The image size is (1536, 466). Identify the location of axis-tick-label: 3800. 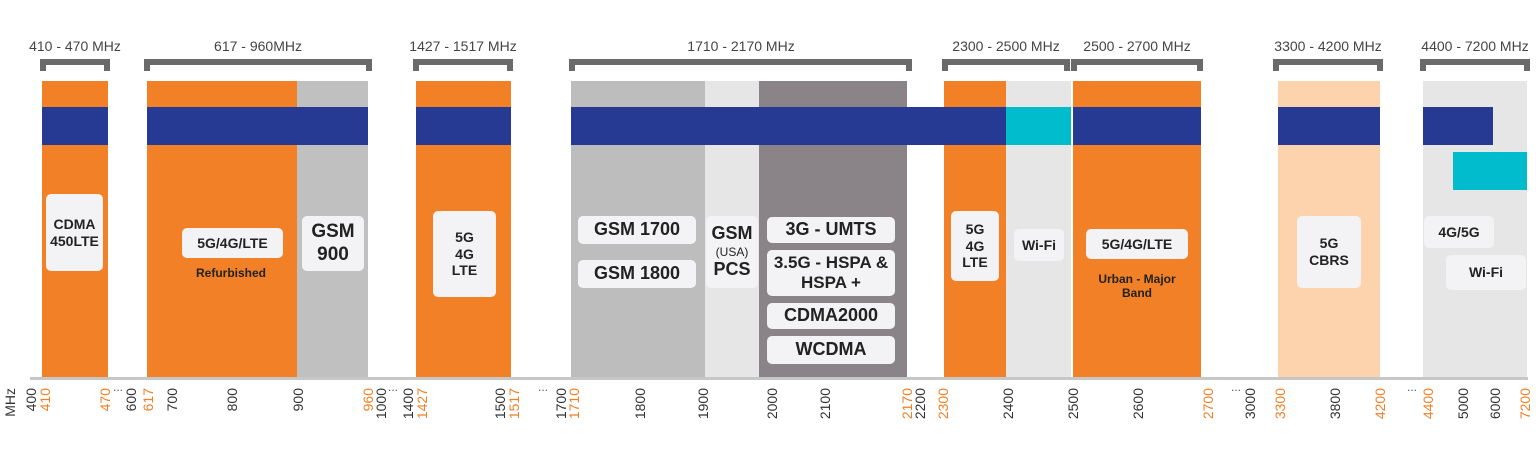
(1335, 404).